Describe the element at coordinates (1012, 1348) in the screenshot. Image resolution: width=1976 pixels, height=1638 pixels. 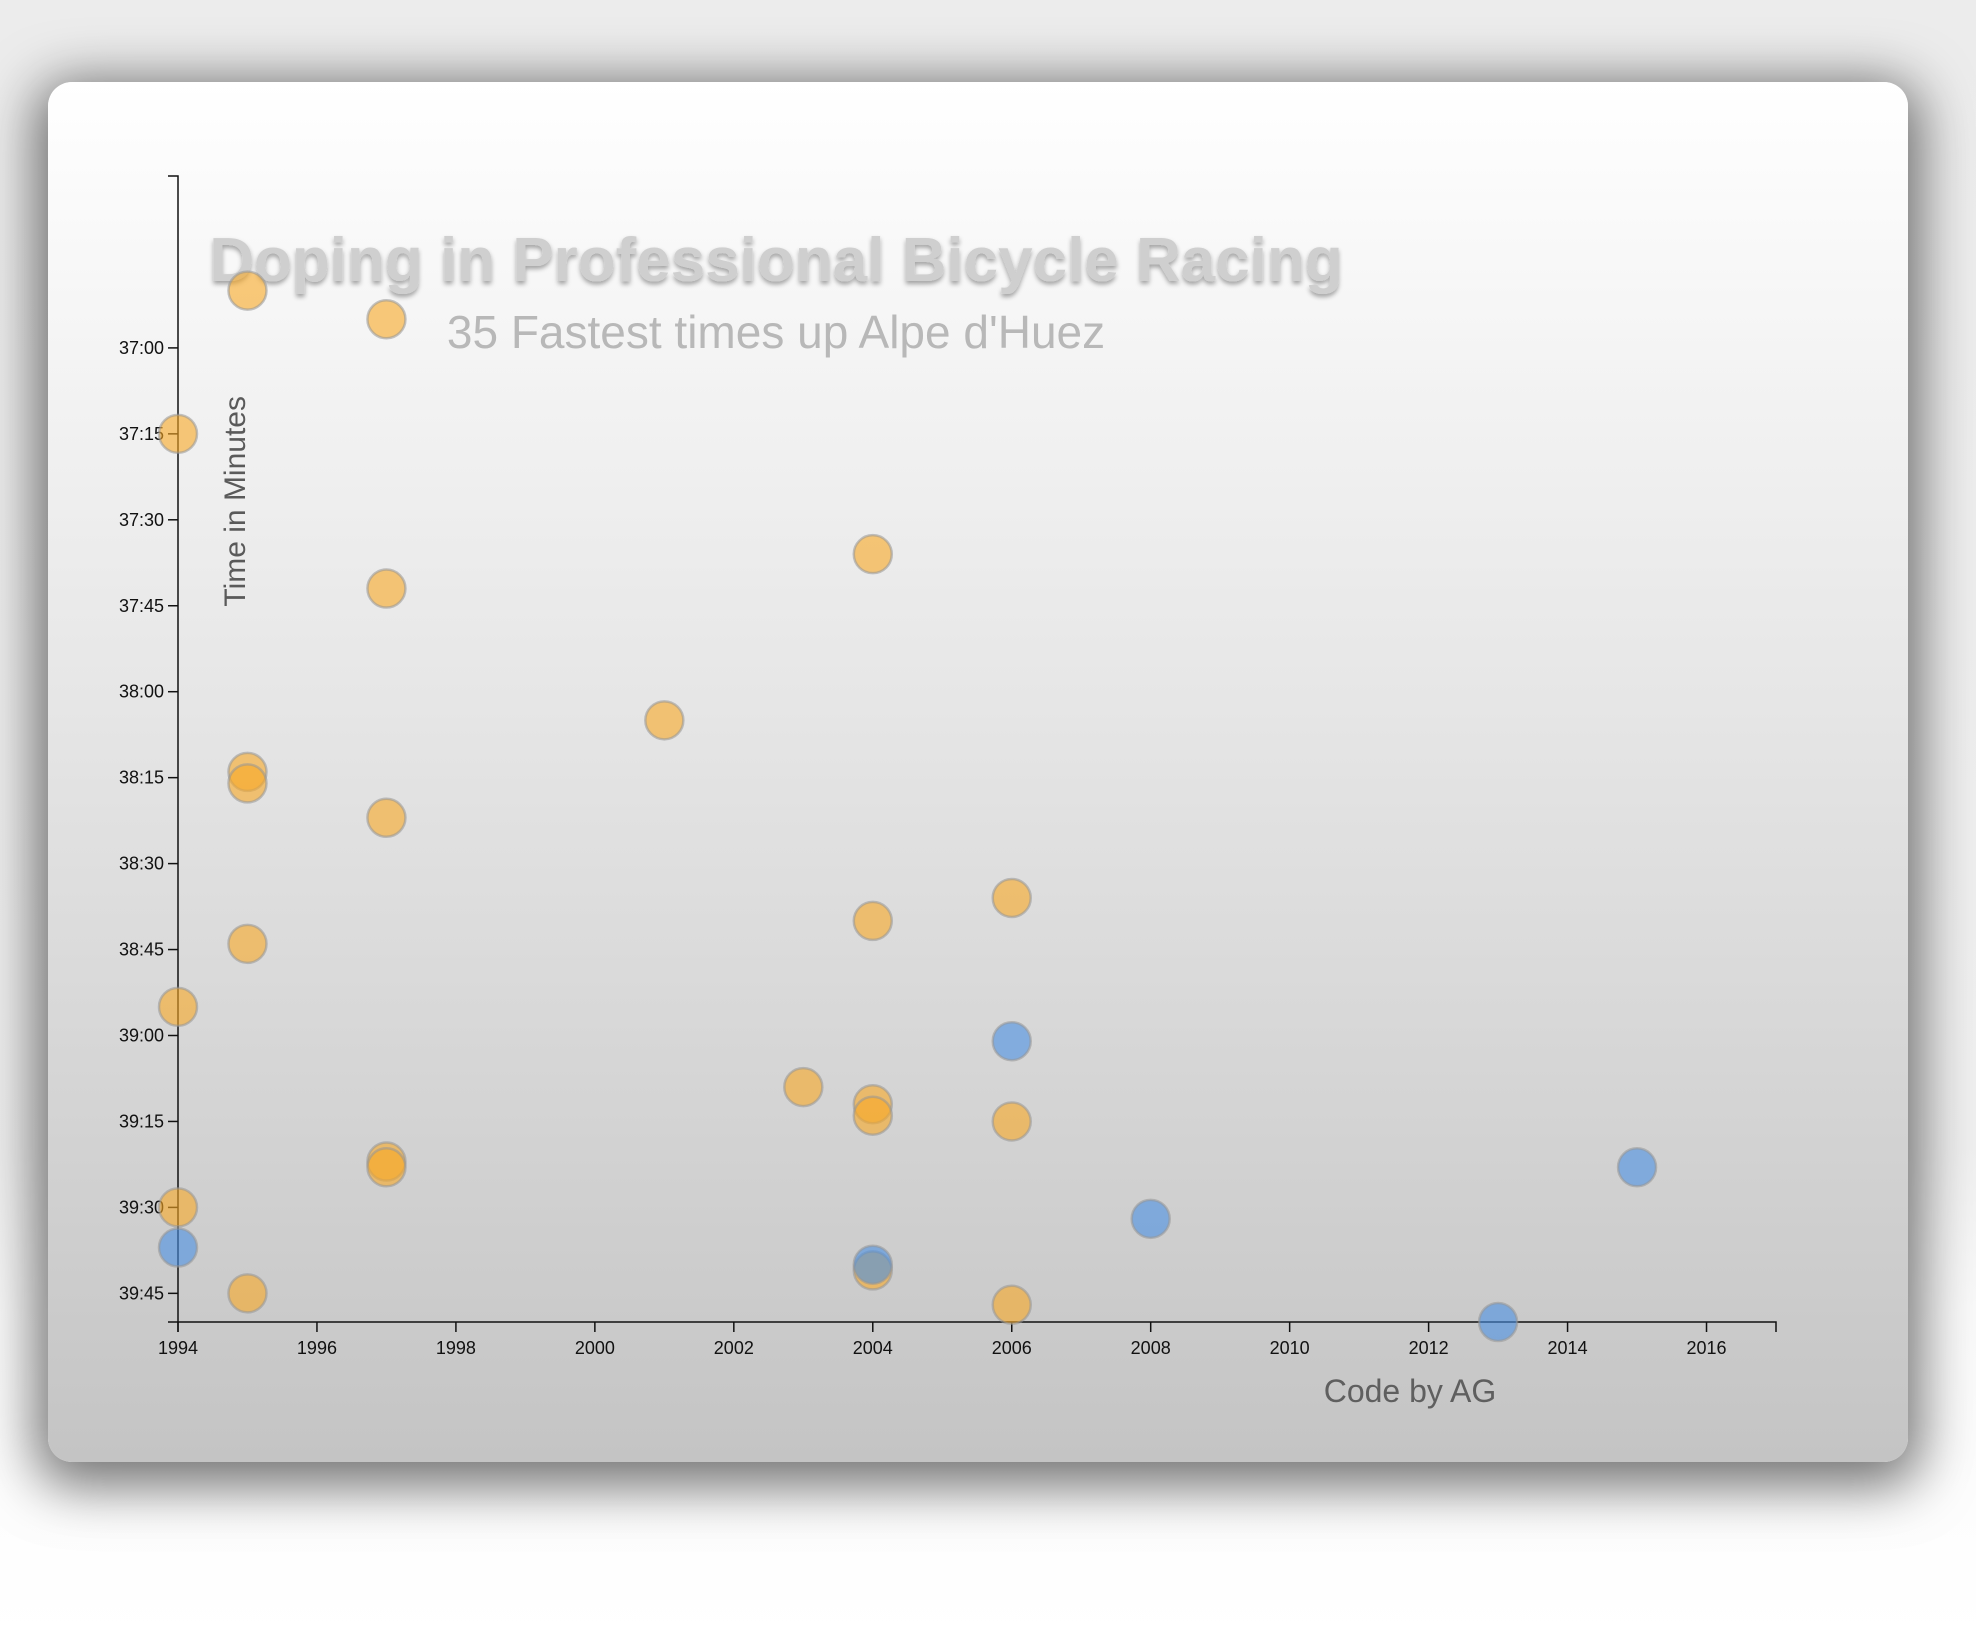
I see `x-tick-label: 2006` at that location.